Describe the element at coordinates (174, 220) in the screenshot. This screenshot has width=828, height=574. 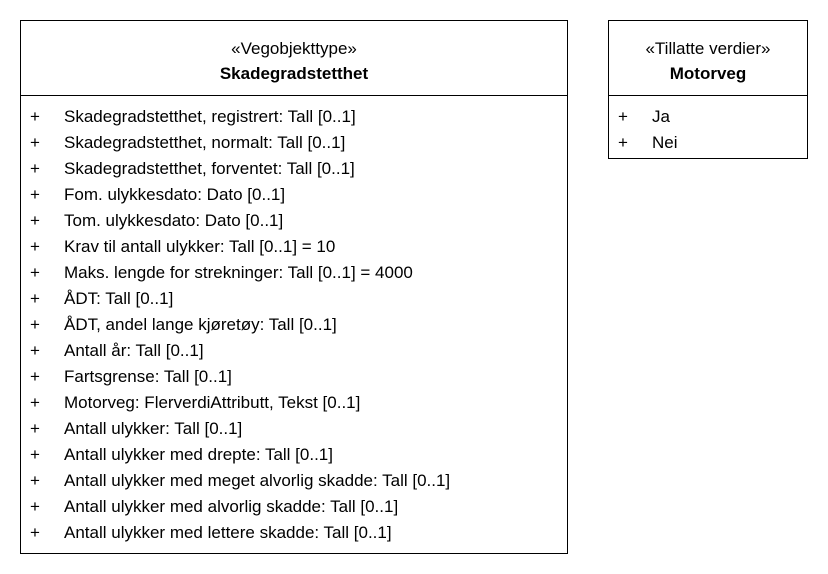
I see `attribute-text: Tom. ulykkesdato: Dato [0..1]` at that location.